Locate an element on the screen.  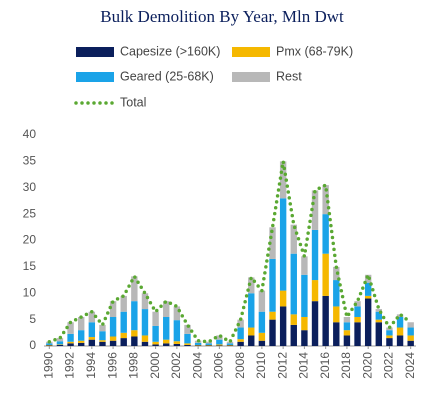
legend-label: Geared (25-68K) is located at coordinates (167, 76).